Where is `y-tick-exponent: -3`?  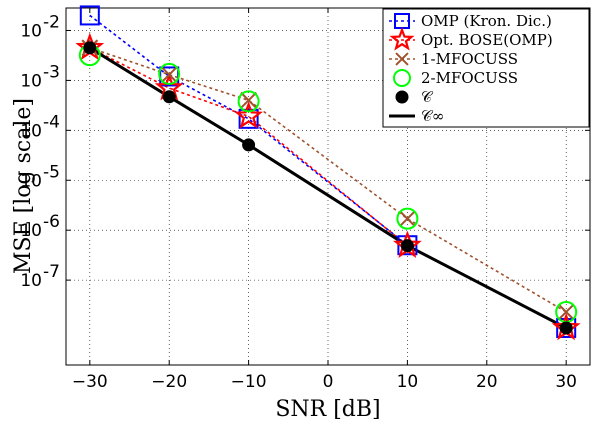
y-tick-exponent: -3 is located at coordinates (51, 72).